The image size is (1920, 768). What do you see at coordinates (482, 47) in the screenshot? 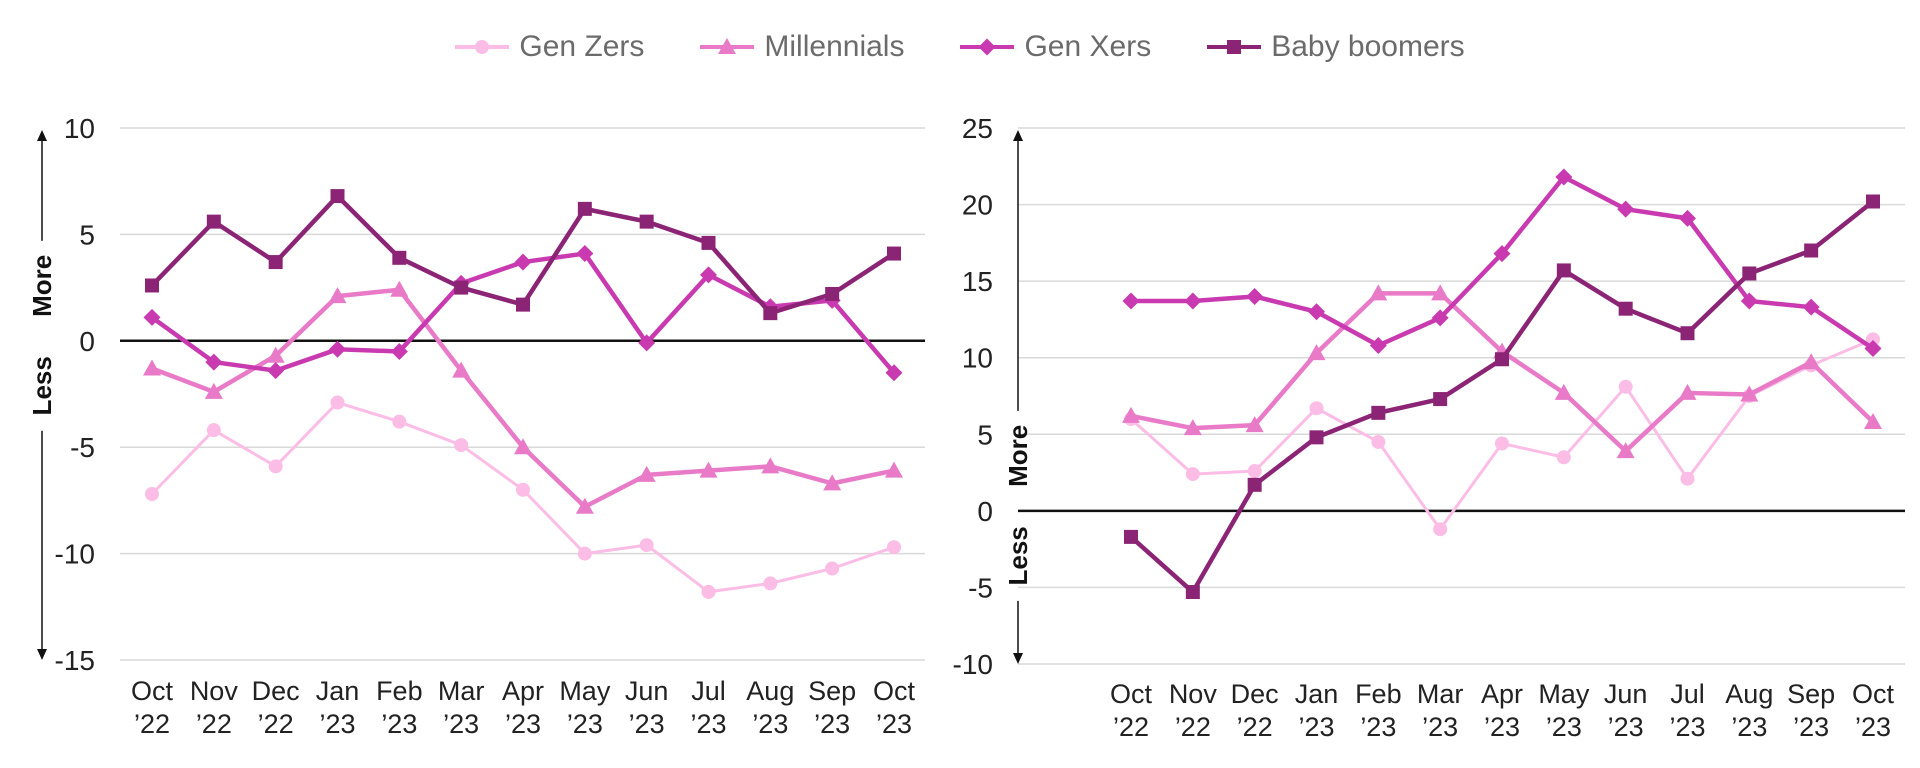
I see `legend-swatch-gen-zers` at bounding box center [482, 47].